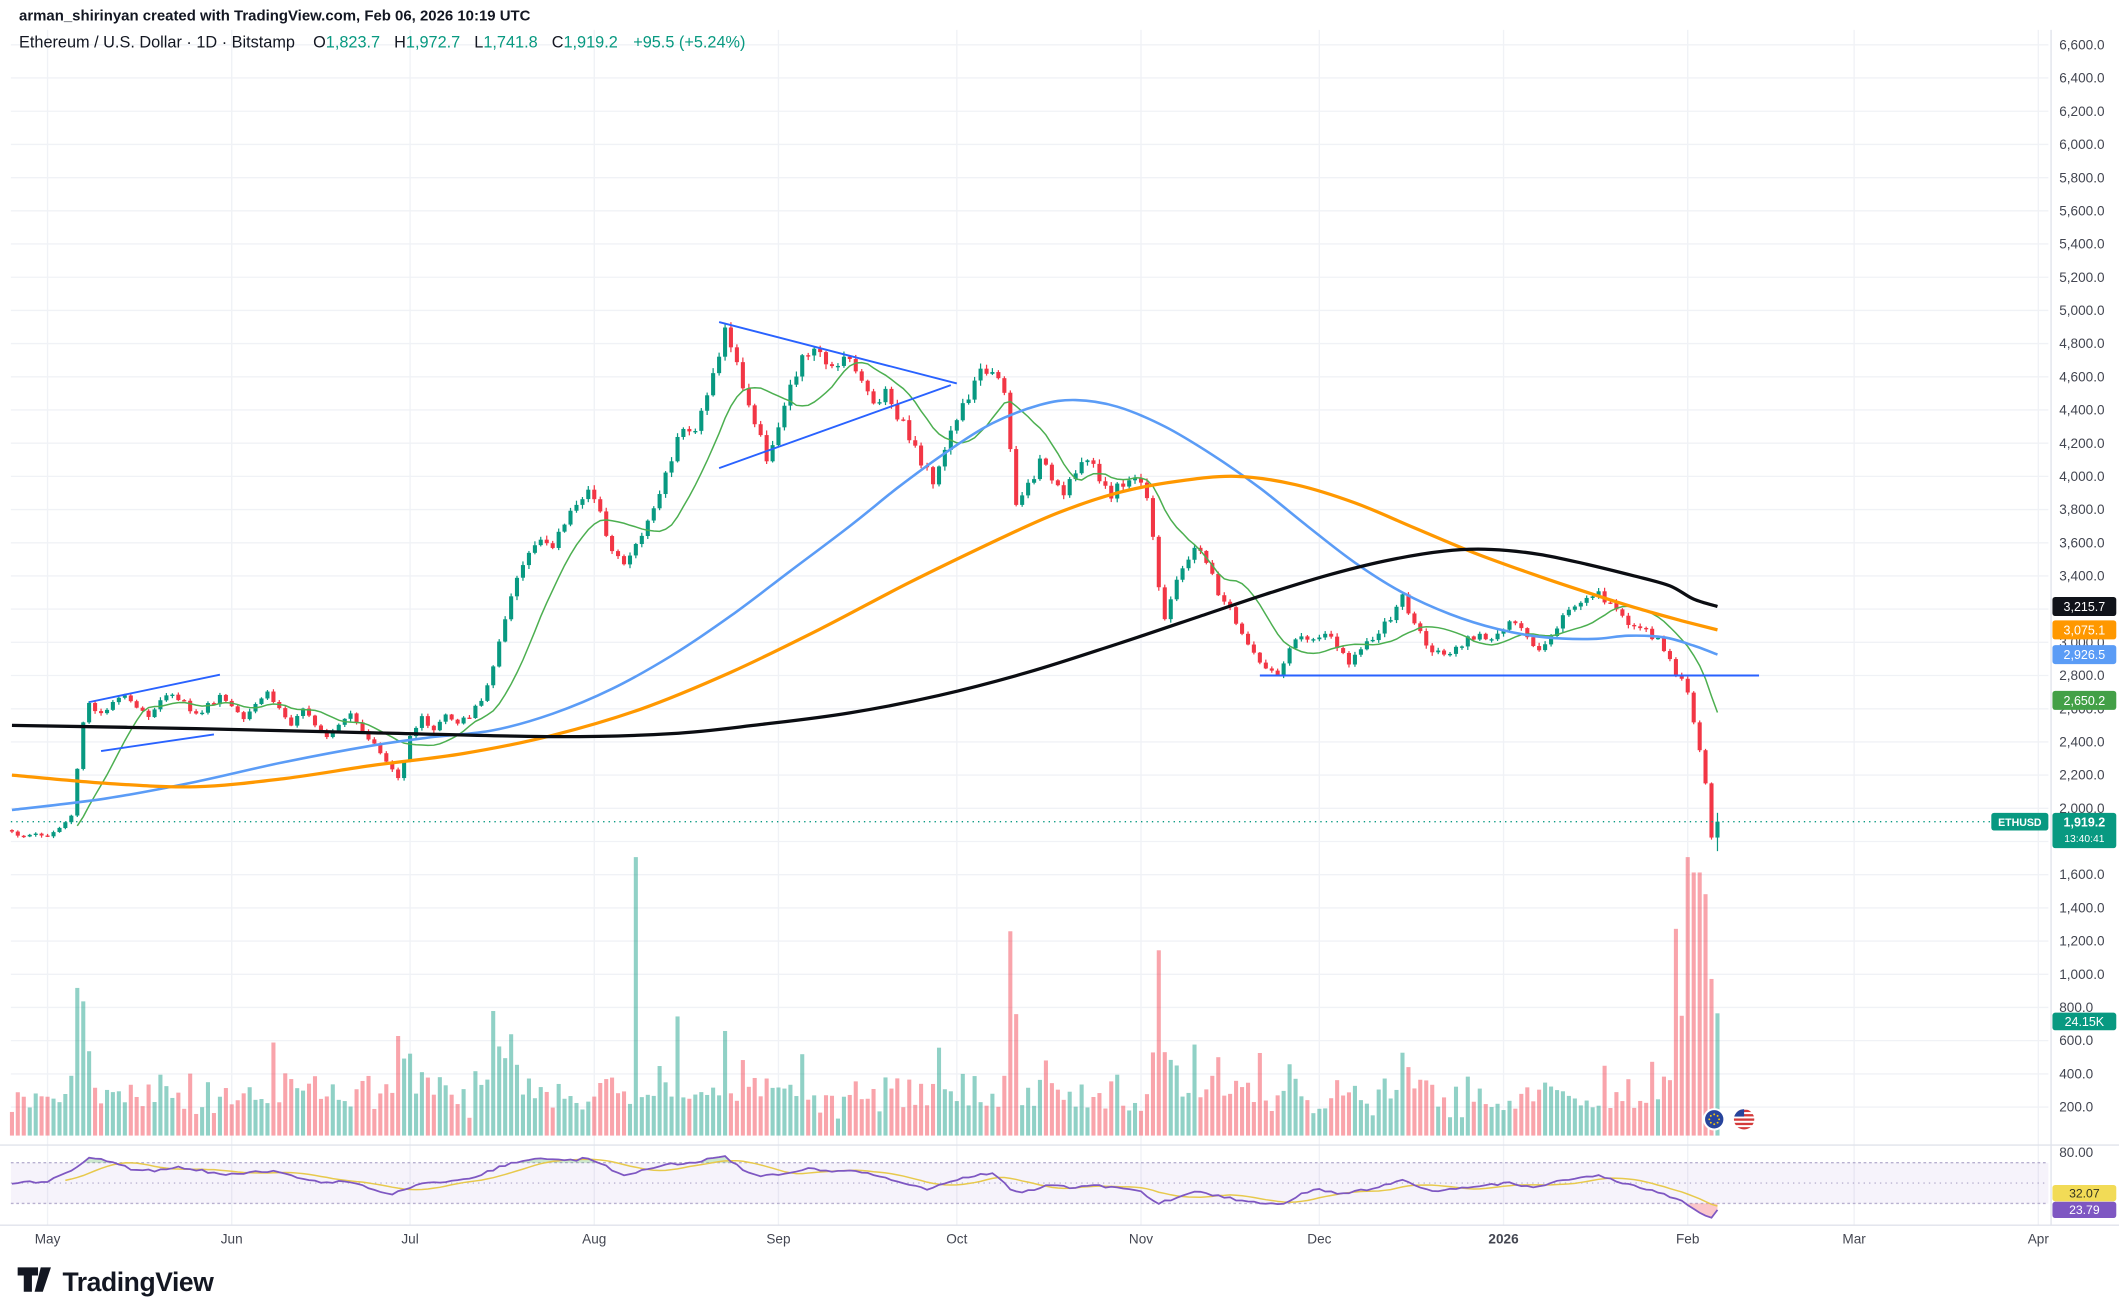  Describe the element at coordinates (116, 1282) in the screenshot. I see `tradingview-logo: TradingView` at that location.